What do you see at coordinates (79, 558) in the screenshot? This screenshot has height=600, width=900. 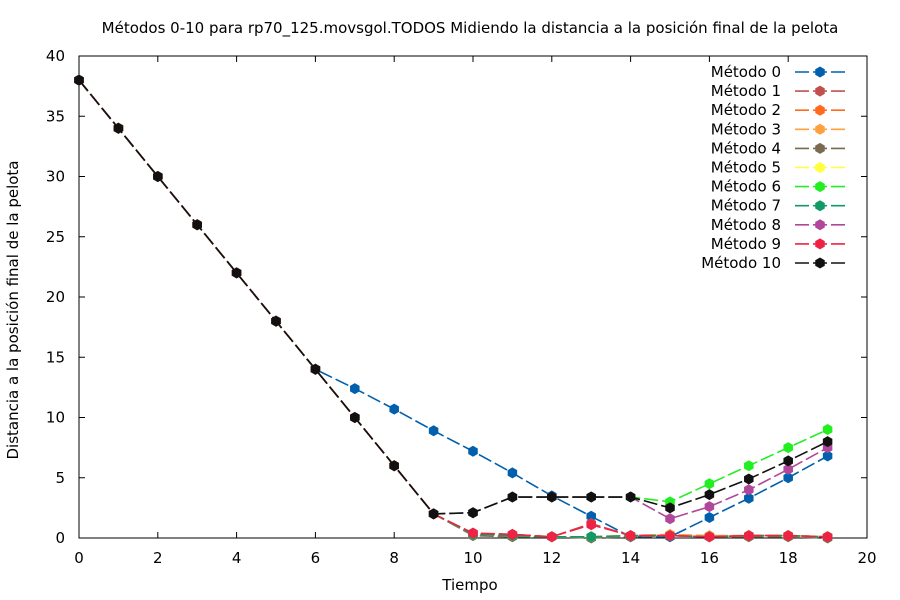 I see `x-tick-label: 0` at bounding box center [79, 558].